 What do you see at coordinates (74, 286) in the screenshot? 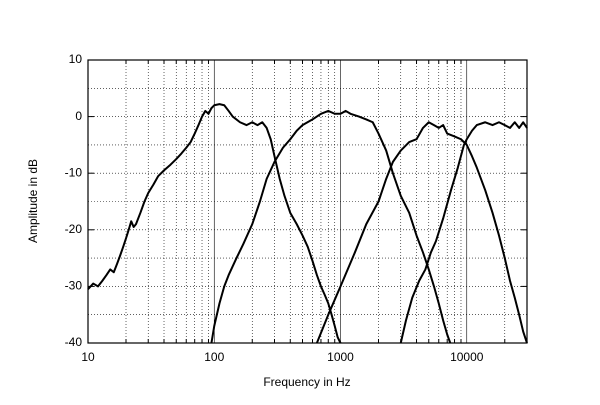
I see `y-tick-label: -30` at bounding box center [74, 286].